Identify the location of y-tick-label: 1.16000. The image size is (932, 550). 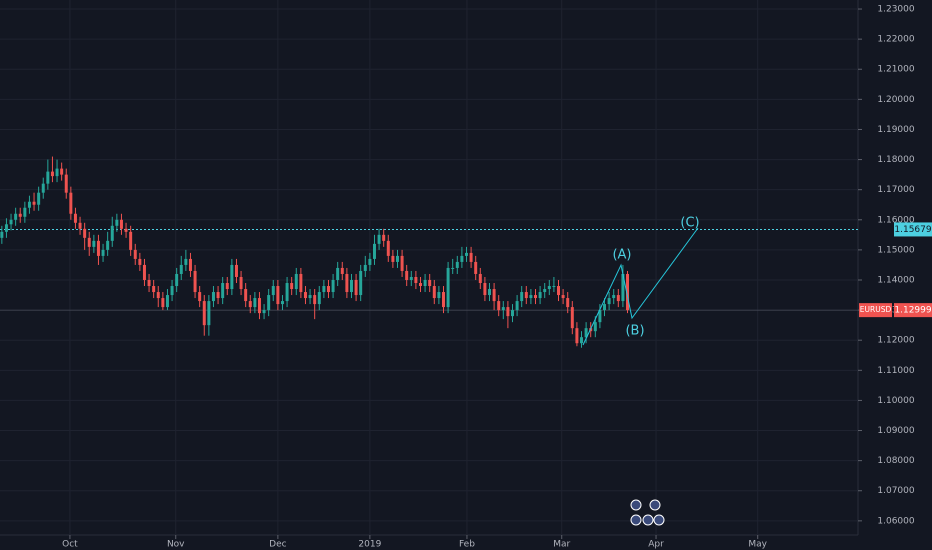
(895, 220).